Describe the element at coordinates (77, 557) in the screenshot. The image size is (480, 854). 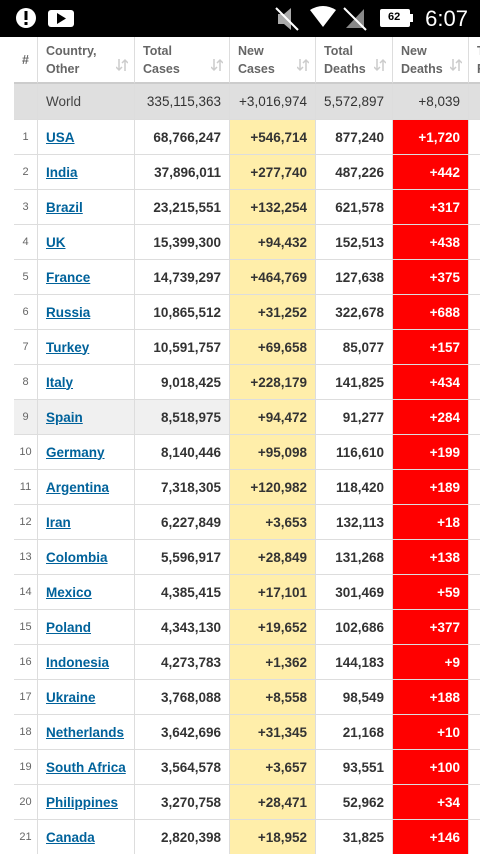
I see `country-link: Colombia` at that location.